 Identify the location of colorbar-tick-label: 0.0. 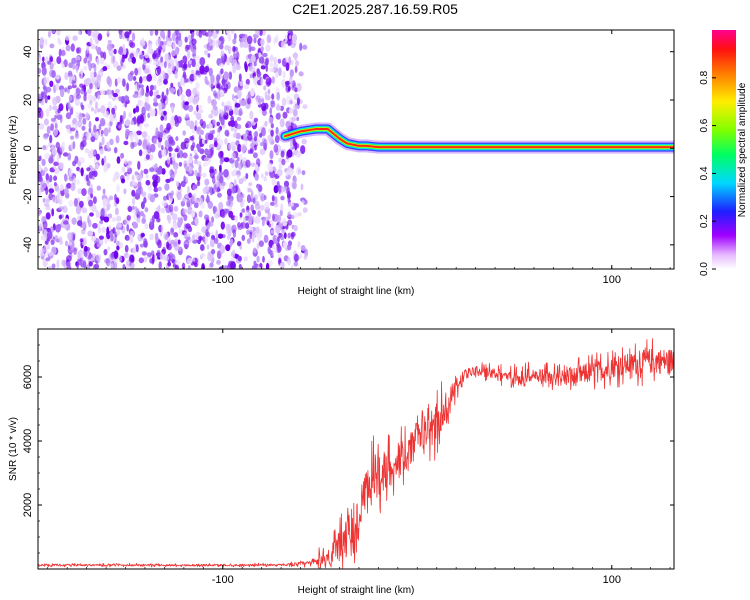
(704, 269).